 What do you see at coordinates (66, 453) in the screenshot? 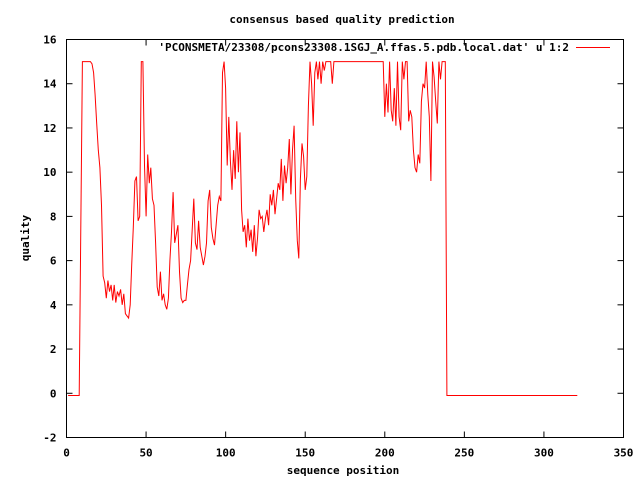
I see `x-tick-label: 0` at bounding box center [66, 453].